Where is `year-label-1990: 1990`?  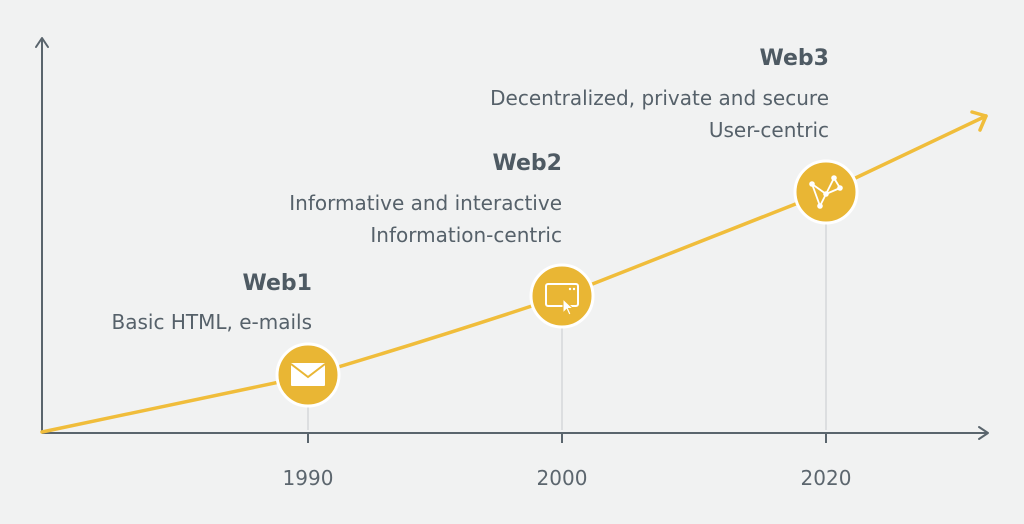
year-label-1990: 1990 is located at coordinates (308, 478).